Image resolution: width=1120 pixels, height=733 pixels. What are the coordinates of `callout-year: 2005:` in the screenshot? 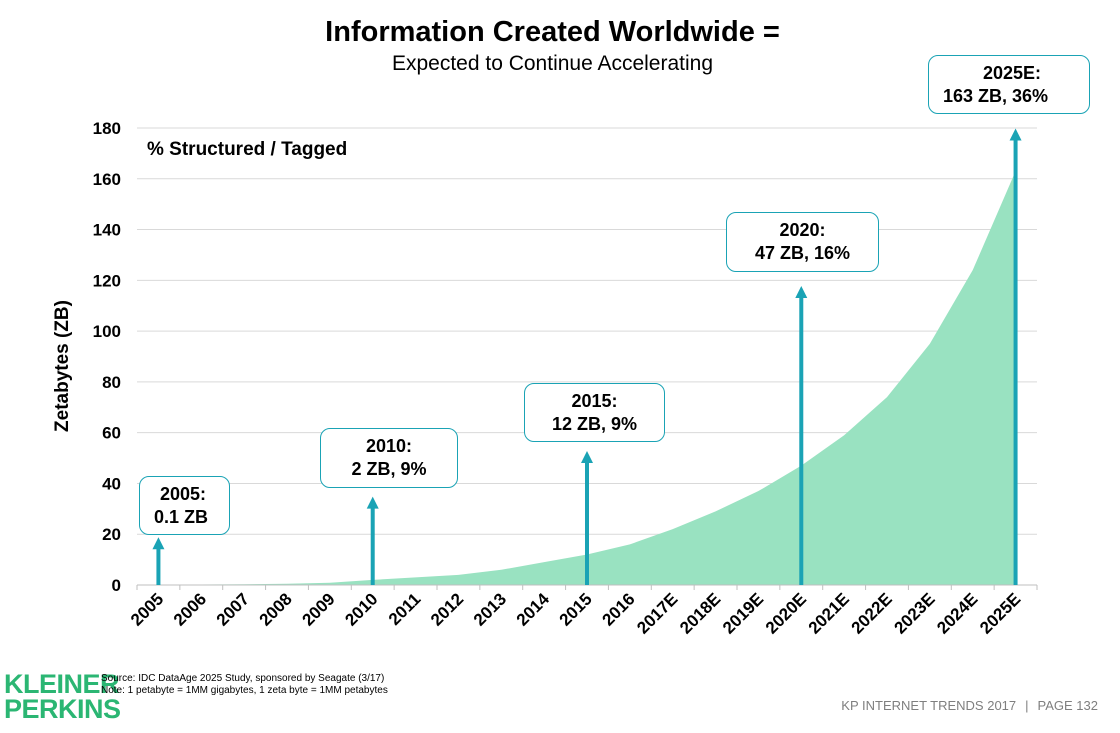 It's located at (183, 494).